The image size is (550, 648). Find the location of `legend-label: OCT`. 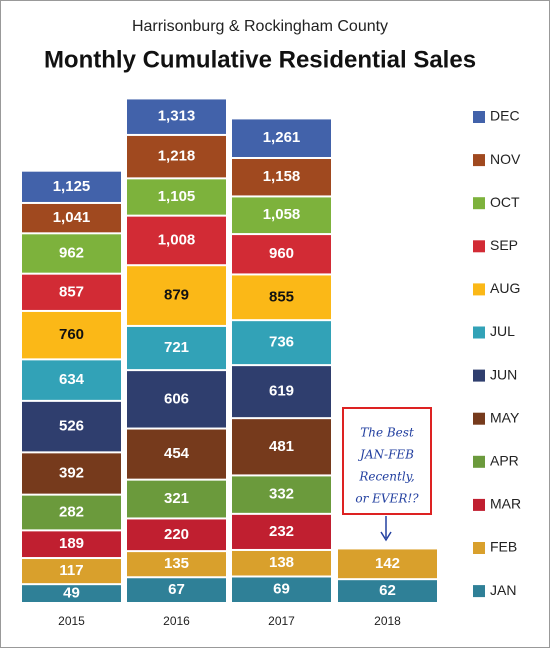

legend-label: OCT is located at coordinates (505, 202).